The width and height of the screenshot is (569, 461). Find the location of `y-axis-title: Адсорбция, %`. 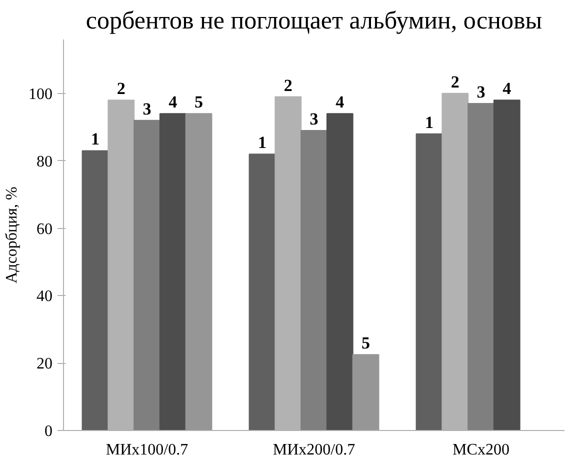

y-axis-title: Адсорбция, % is located at coordinates (12, 235).